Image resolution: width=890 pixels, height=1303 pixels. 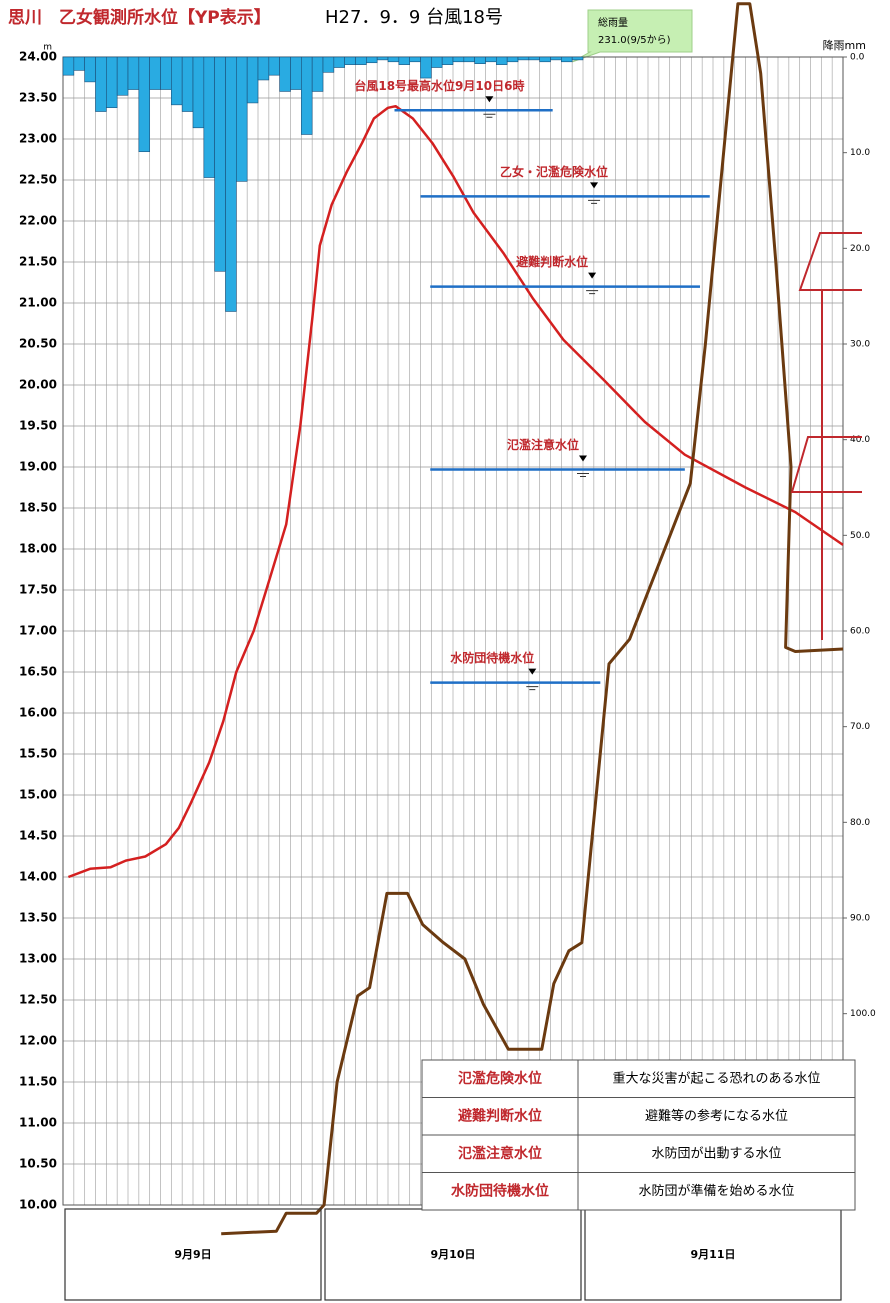 What do you see at coordinates (453, 1254) in the screenshot?
I see `day-label: 9月10日` at bounding box center [453, 1254].